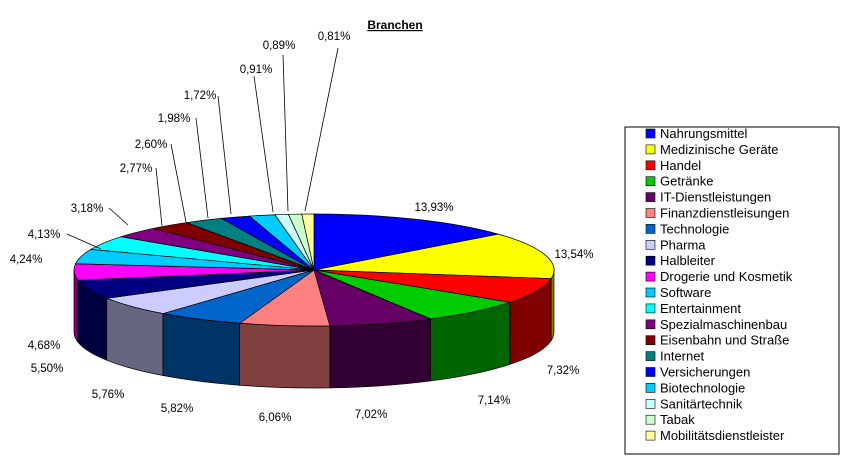 This screenshot has width=846, height=464. I want to click on data-label-3: 7,14%, so click(494, 401).